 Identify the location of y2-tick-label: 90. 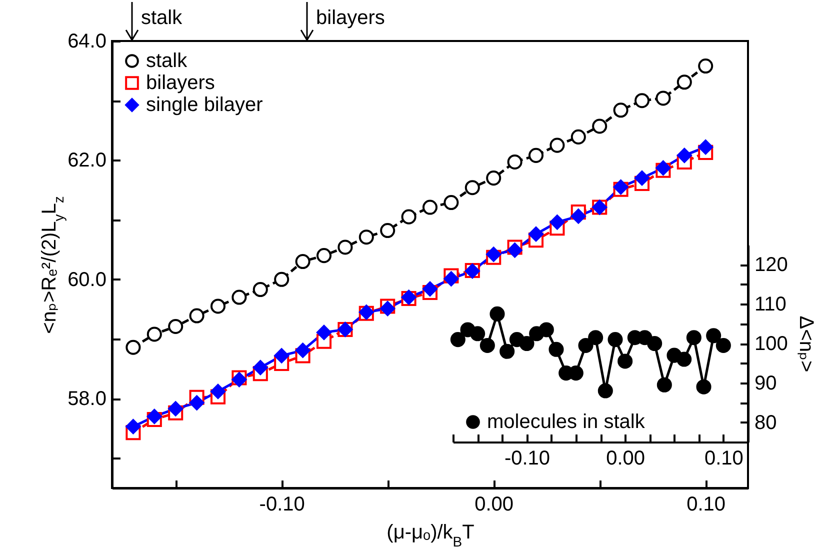
(765, 383).